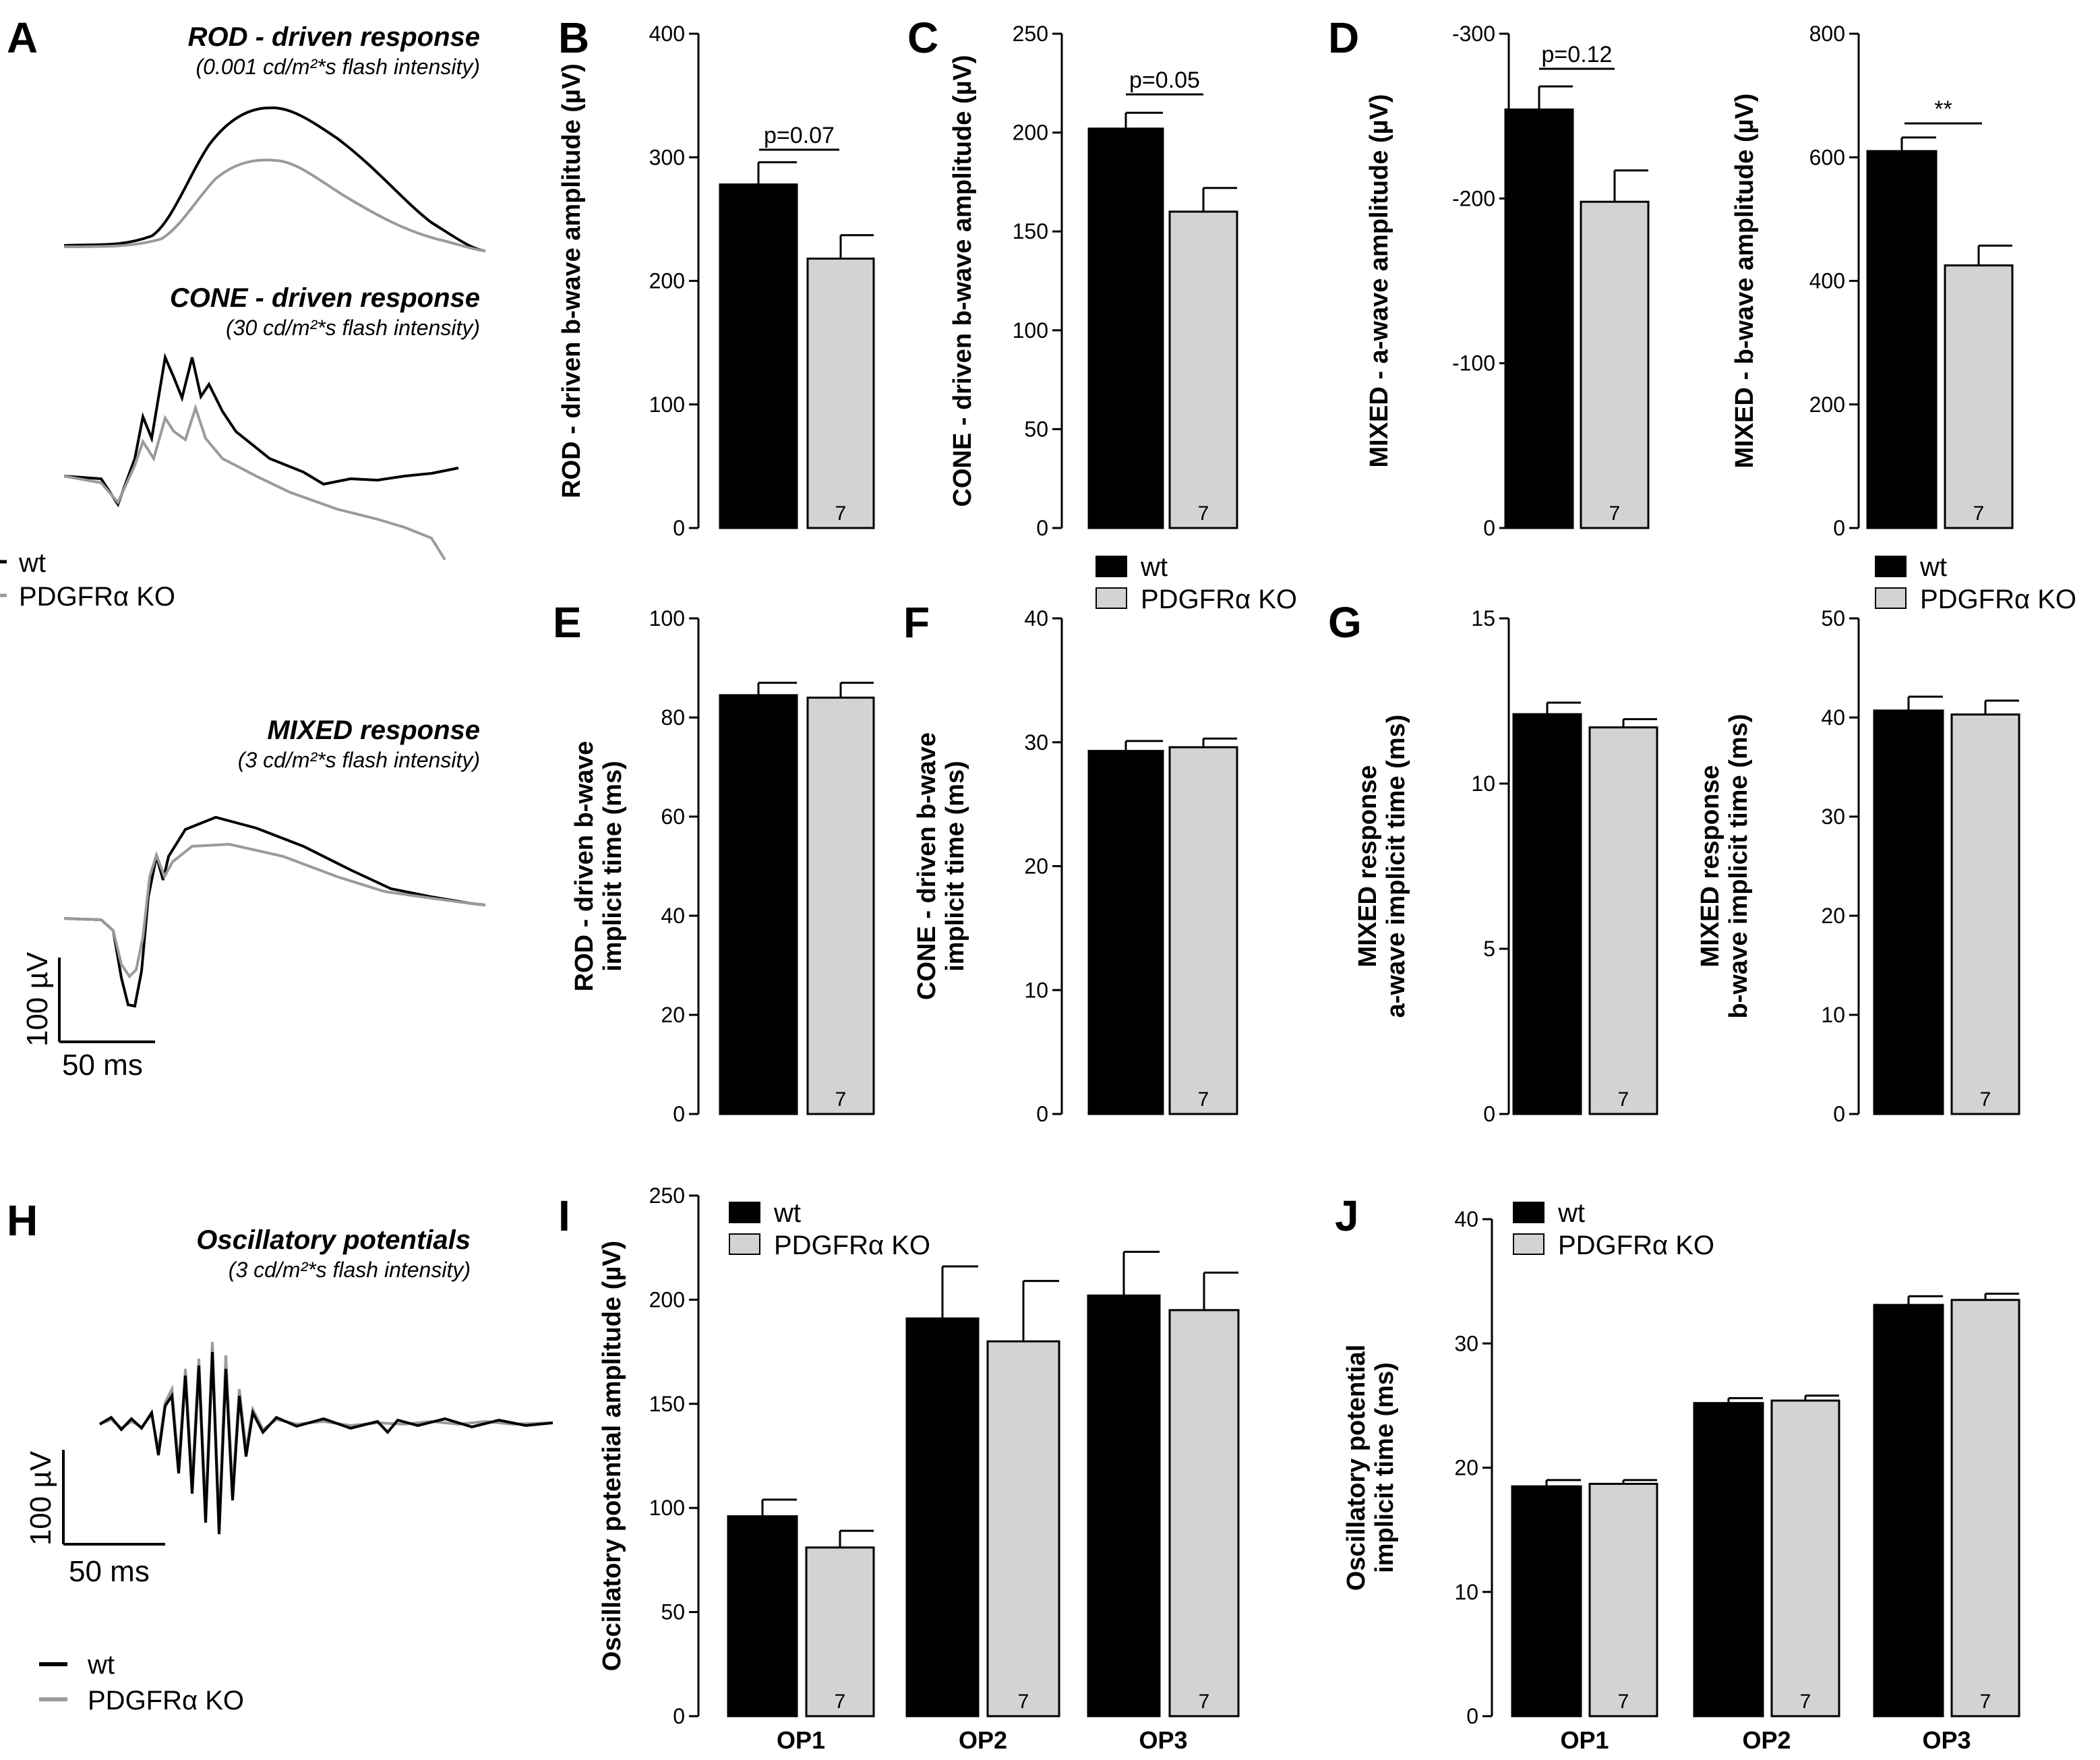  Describe the element at coordinates (1036, 742) in the screenshot. I see `y-tick-label: 30` at that location.